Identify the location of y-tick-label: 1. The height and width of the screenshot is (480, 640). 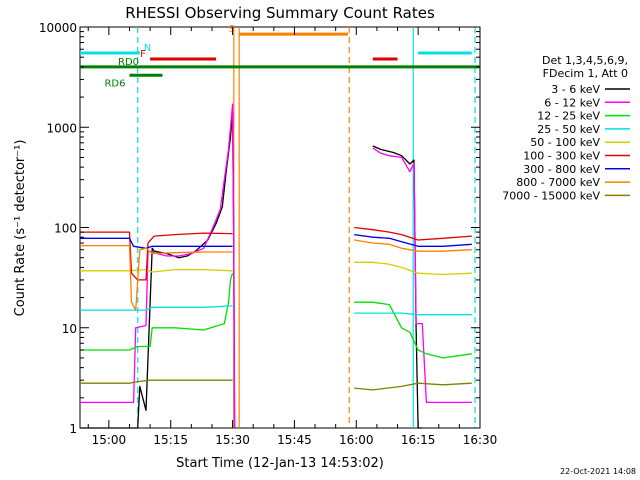
(73, 429).